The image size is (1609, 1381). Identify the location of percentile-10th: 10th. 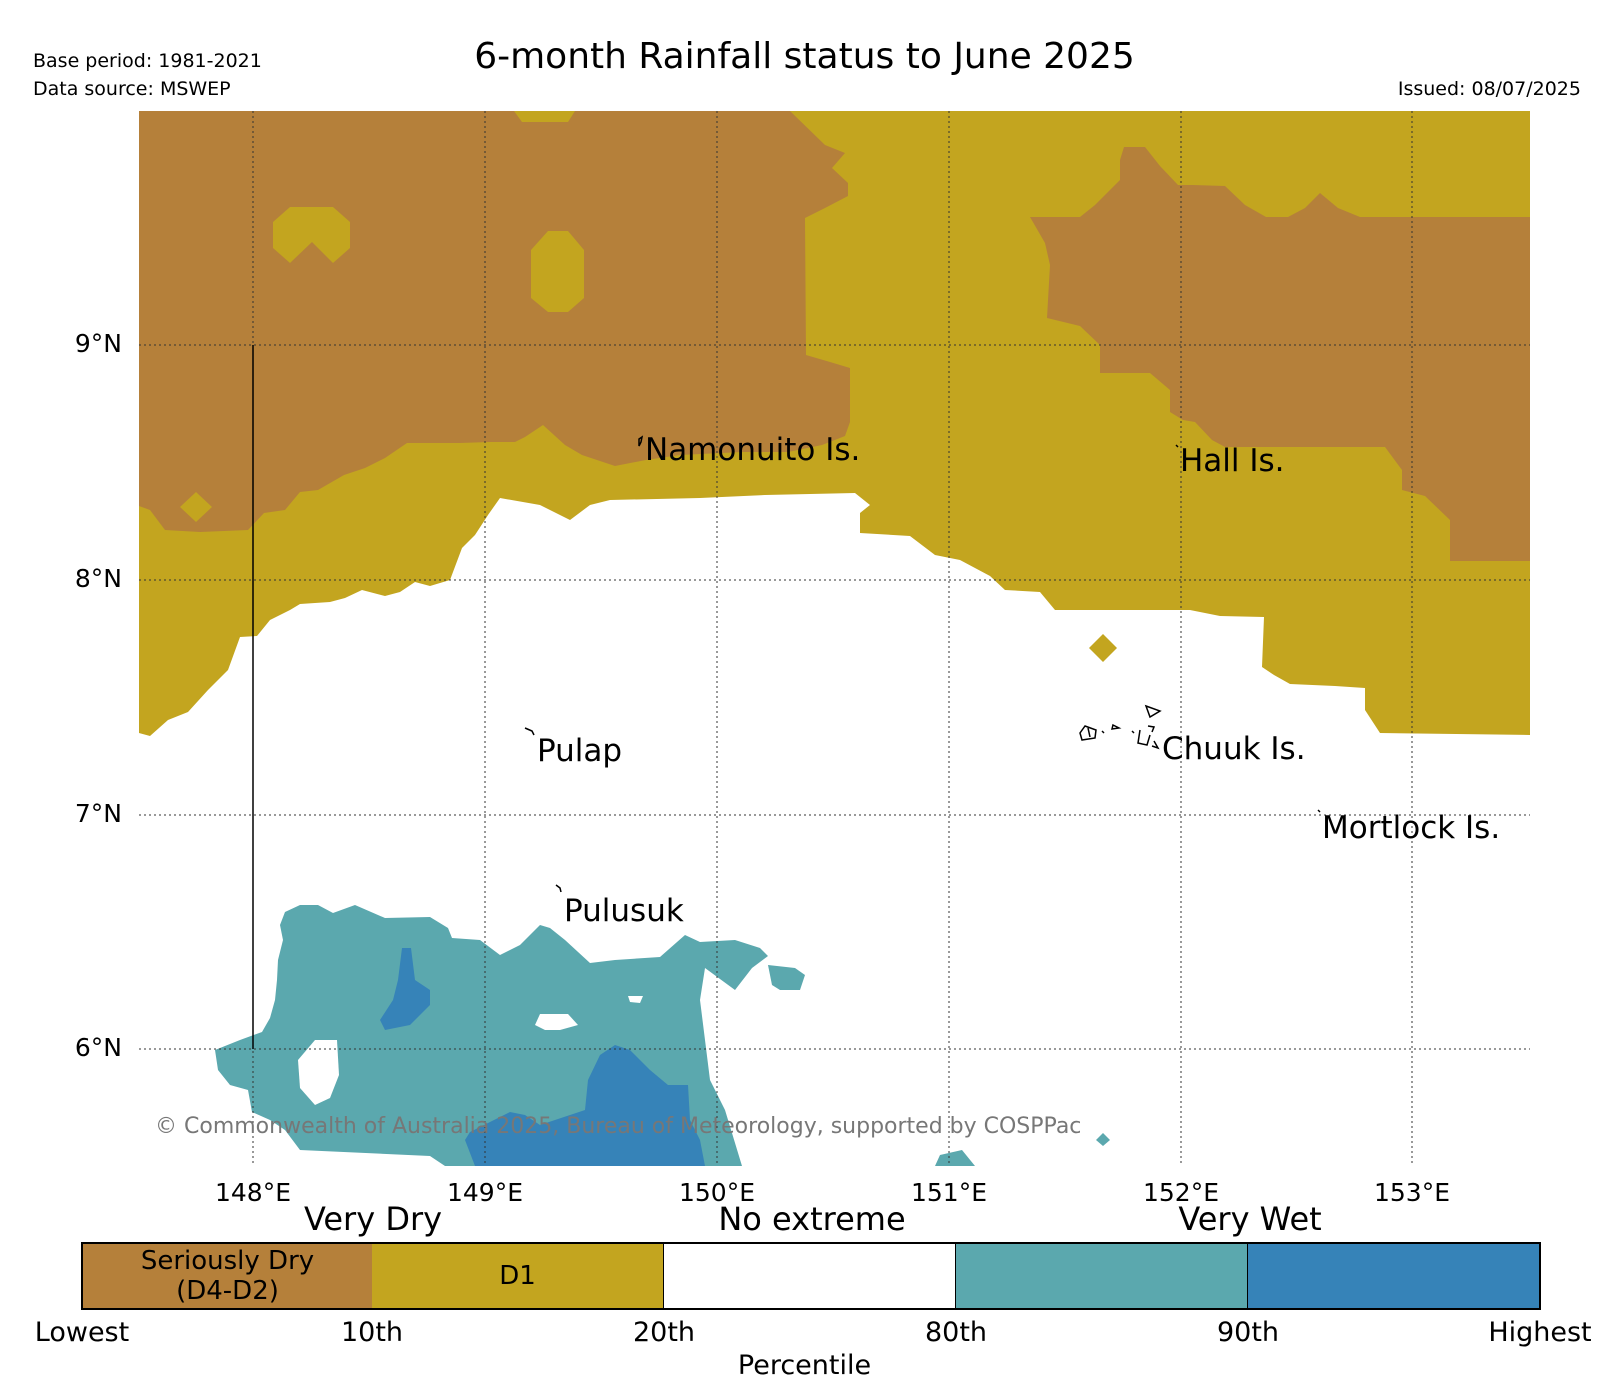
(372, 1332).